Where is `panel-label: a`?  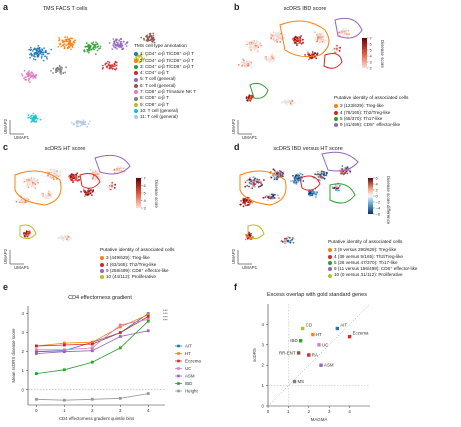 panel-label: a is located at coordinates (6, 7).